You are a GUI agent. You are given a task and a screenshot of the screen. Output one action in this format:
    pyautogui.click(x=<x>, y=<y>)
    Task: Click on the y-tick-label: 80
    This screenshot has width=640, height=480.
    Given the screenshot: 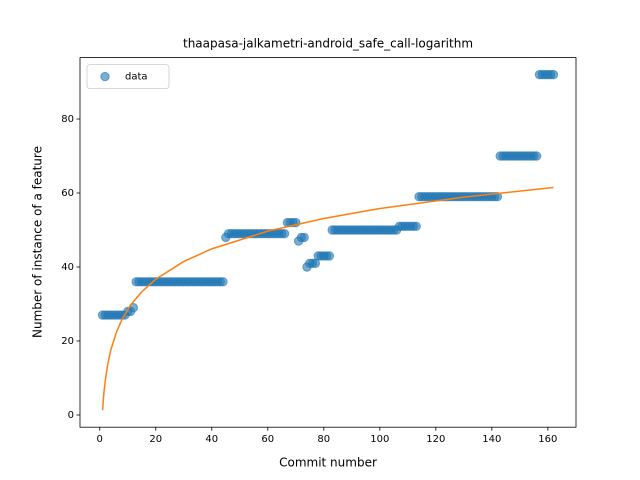 What is the action you would take?
    pyautogui.click(x=67, y=119)
    